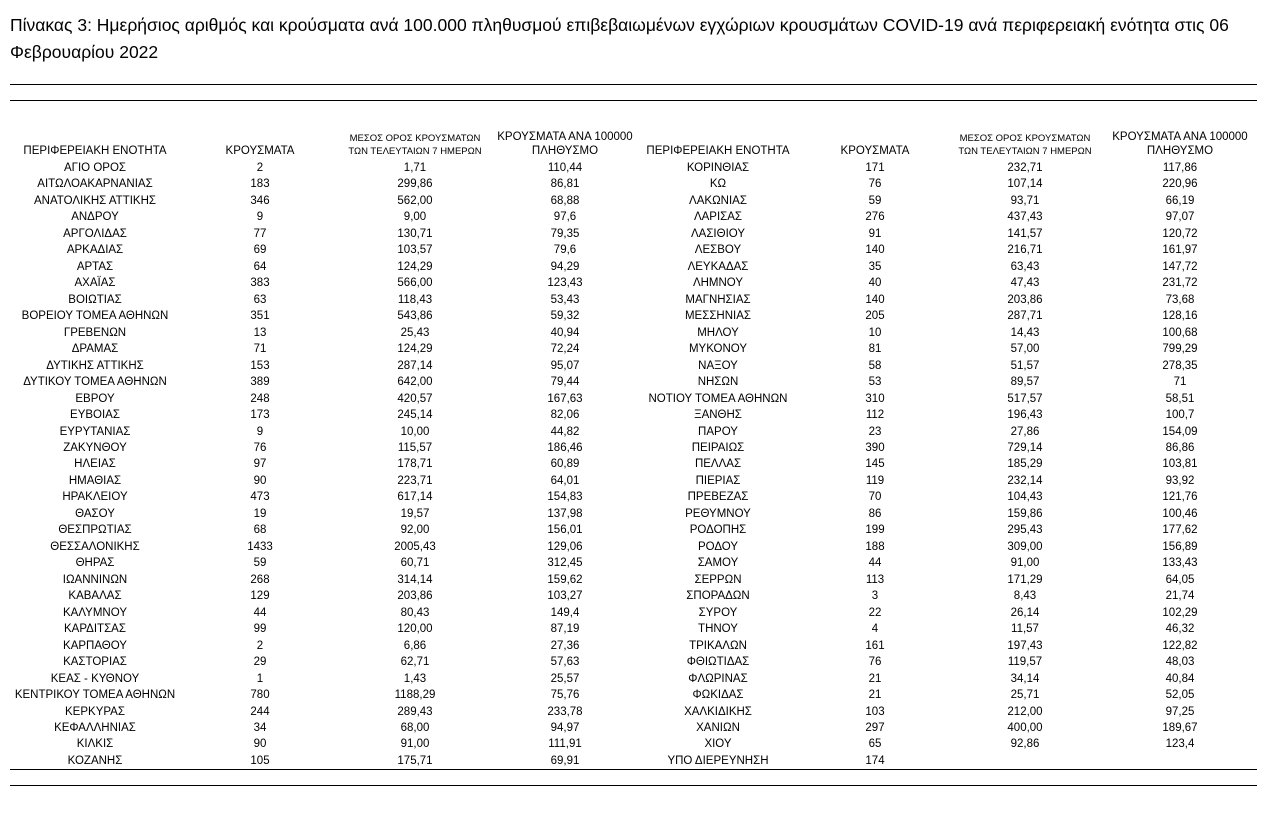 The height and width of the screenshot is (820, 1270). What do you see at coordinates (875, 415) in the screenshot?
I see `cases-cell: 112` at bounding box center [875, 415].